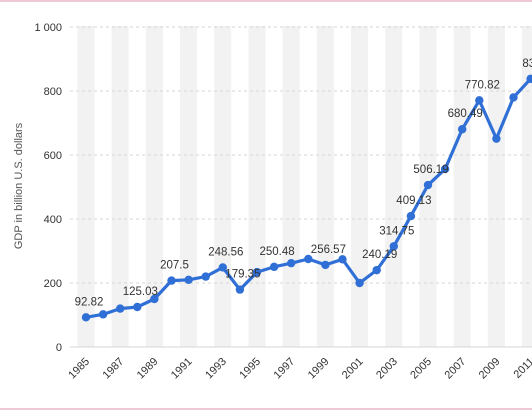 The image size is (532, 414). I want to click on y-tick-label-1000: 1 000, so click(48, 28).